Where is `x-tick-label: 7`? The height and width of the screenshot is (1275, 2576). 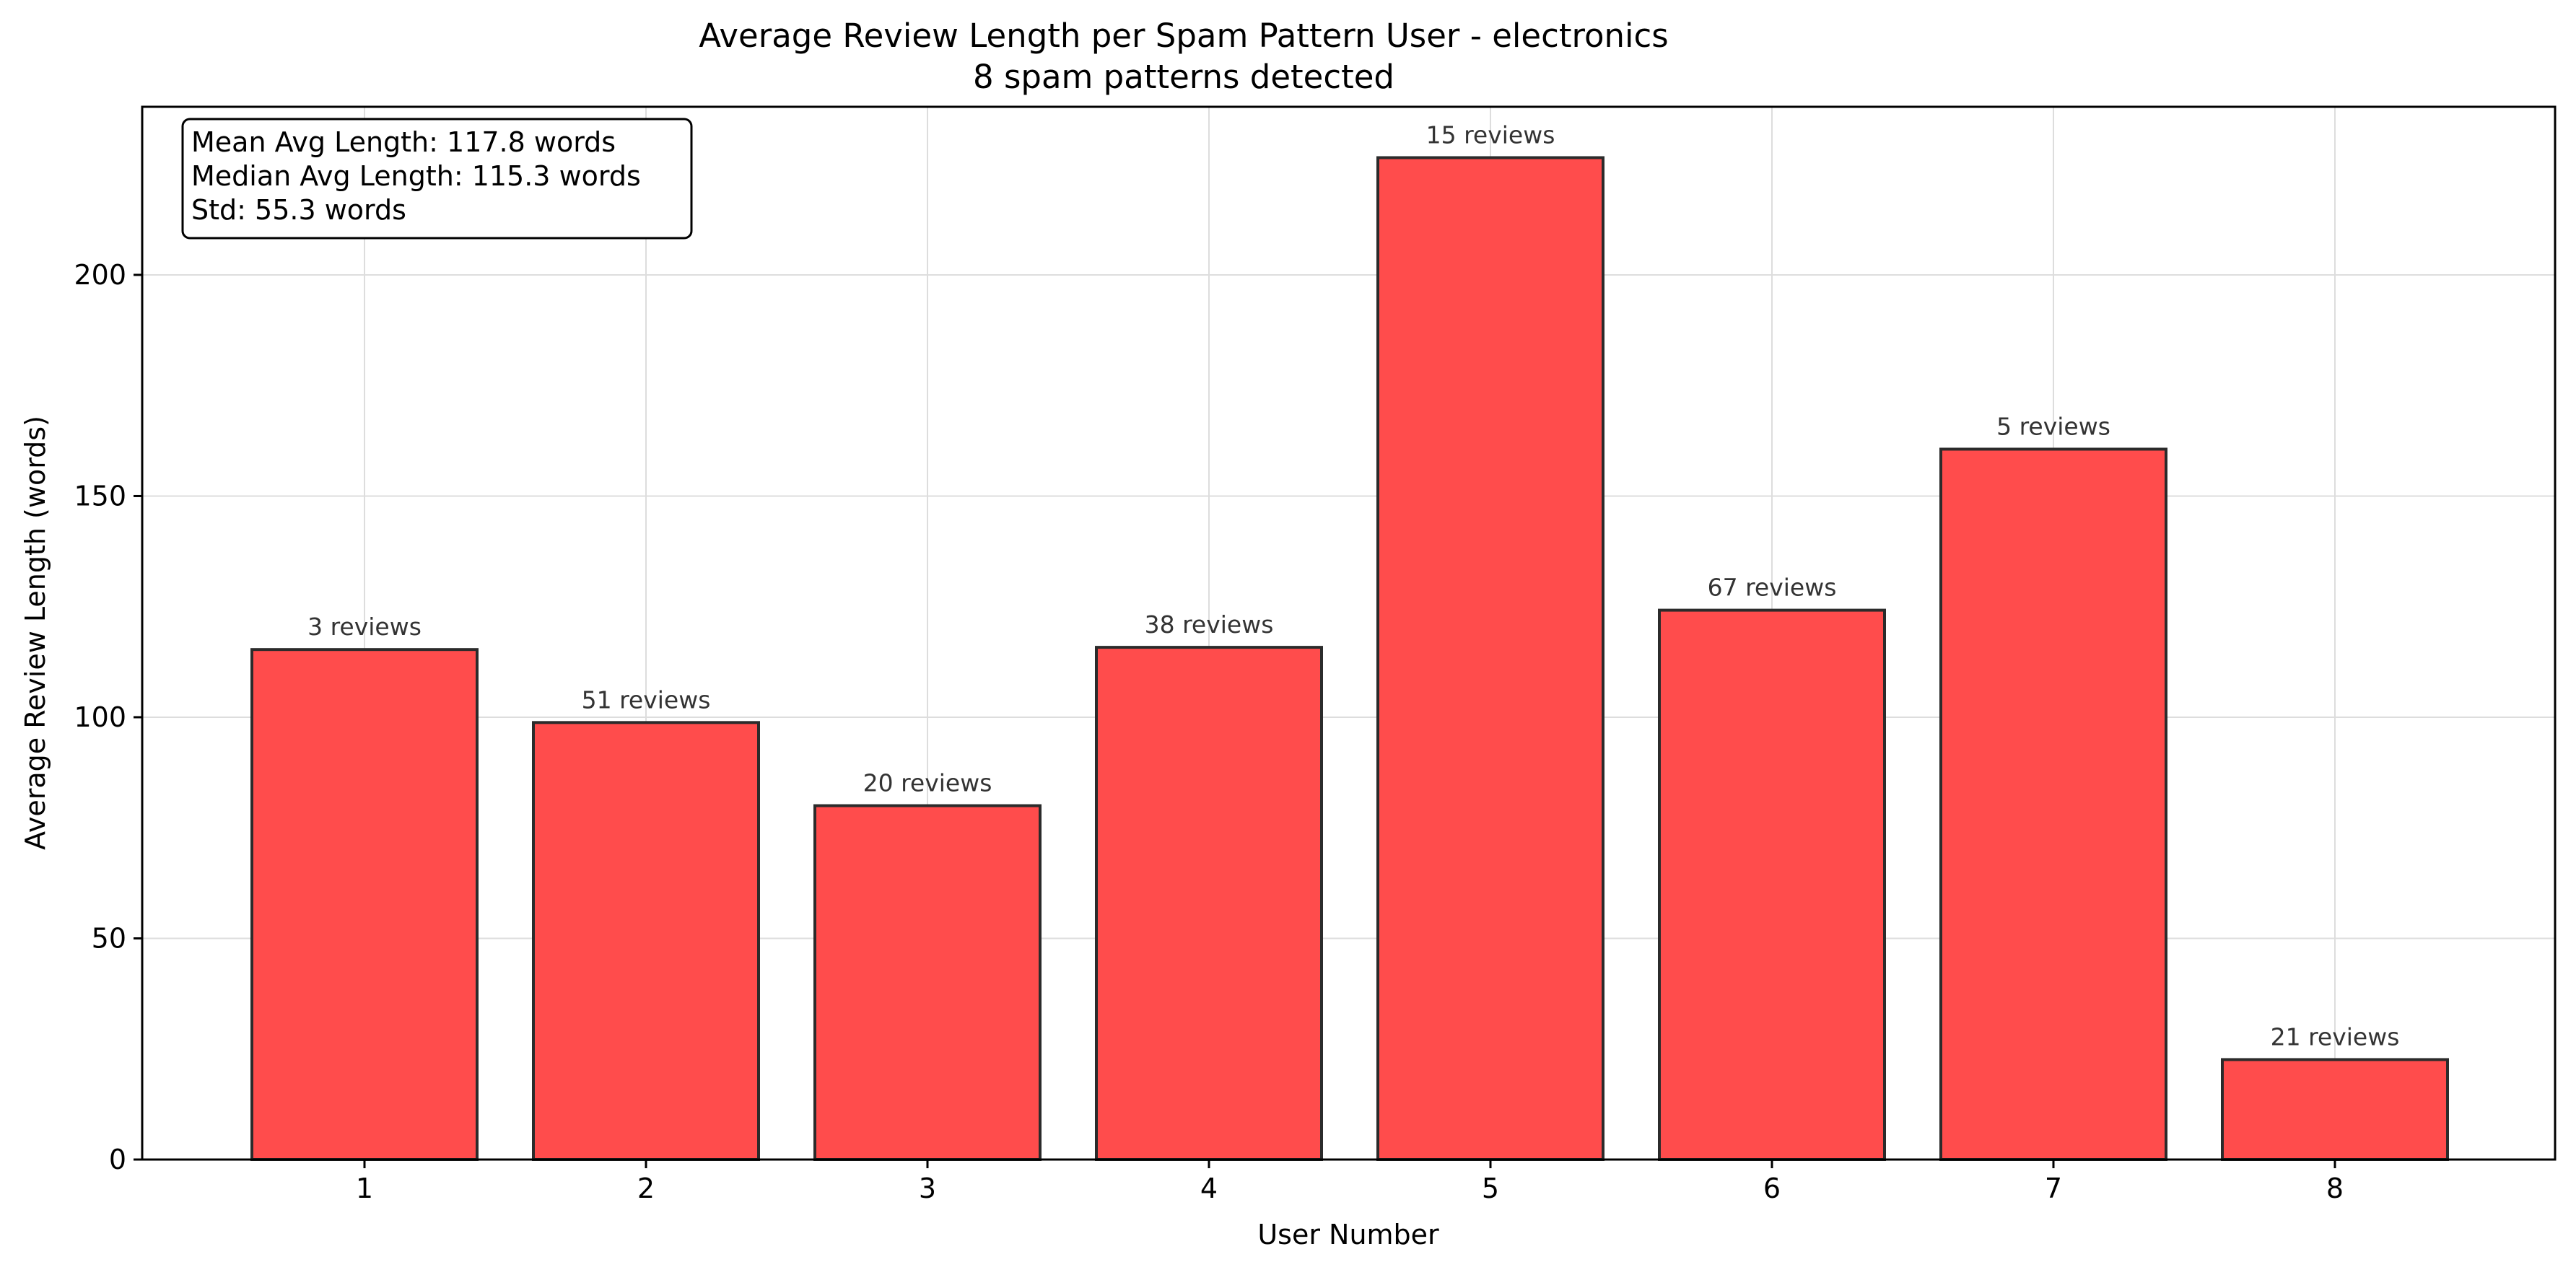
x-tick-label: 7 is located at coordinates (2053, 1189).